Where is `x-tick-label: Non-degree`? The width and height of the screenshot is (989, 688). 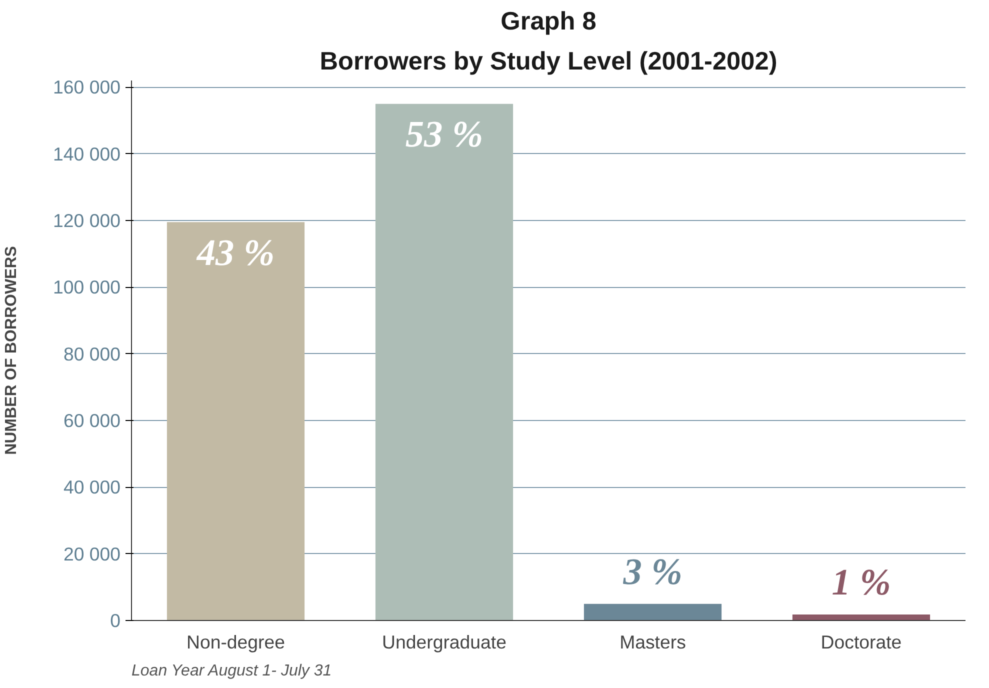
x-tick-label: Non-degree is located at coordinates (236, 642).